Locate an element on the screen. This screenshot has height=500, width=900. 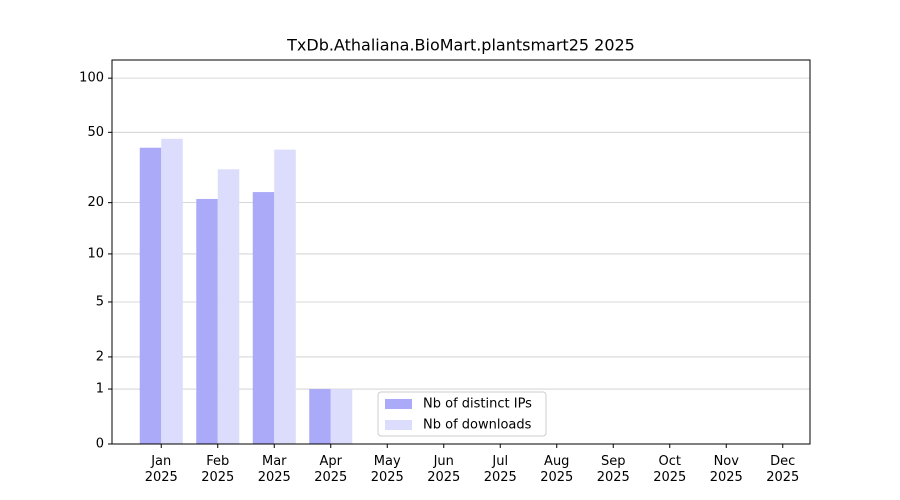
x-tick-label: Oct 2025 is located at coordinates (669, 469).